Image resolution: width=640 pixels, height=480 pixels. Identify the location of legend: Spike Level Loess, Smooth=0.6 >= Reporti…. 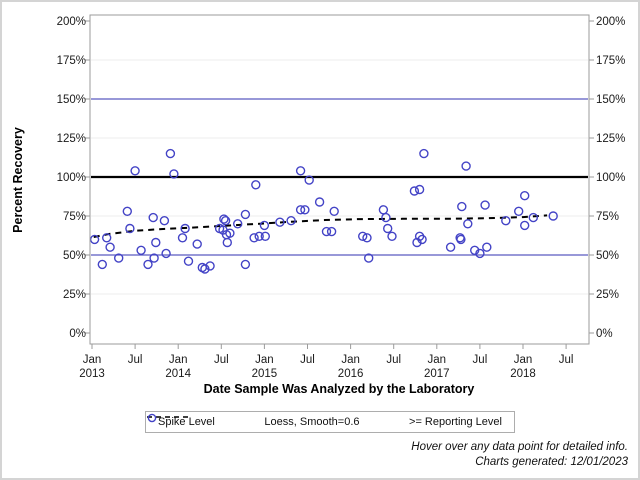
(330, 422).